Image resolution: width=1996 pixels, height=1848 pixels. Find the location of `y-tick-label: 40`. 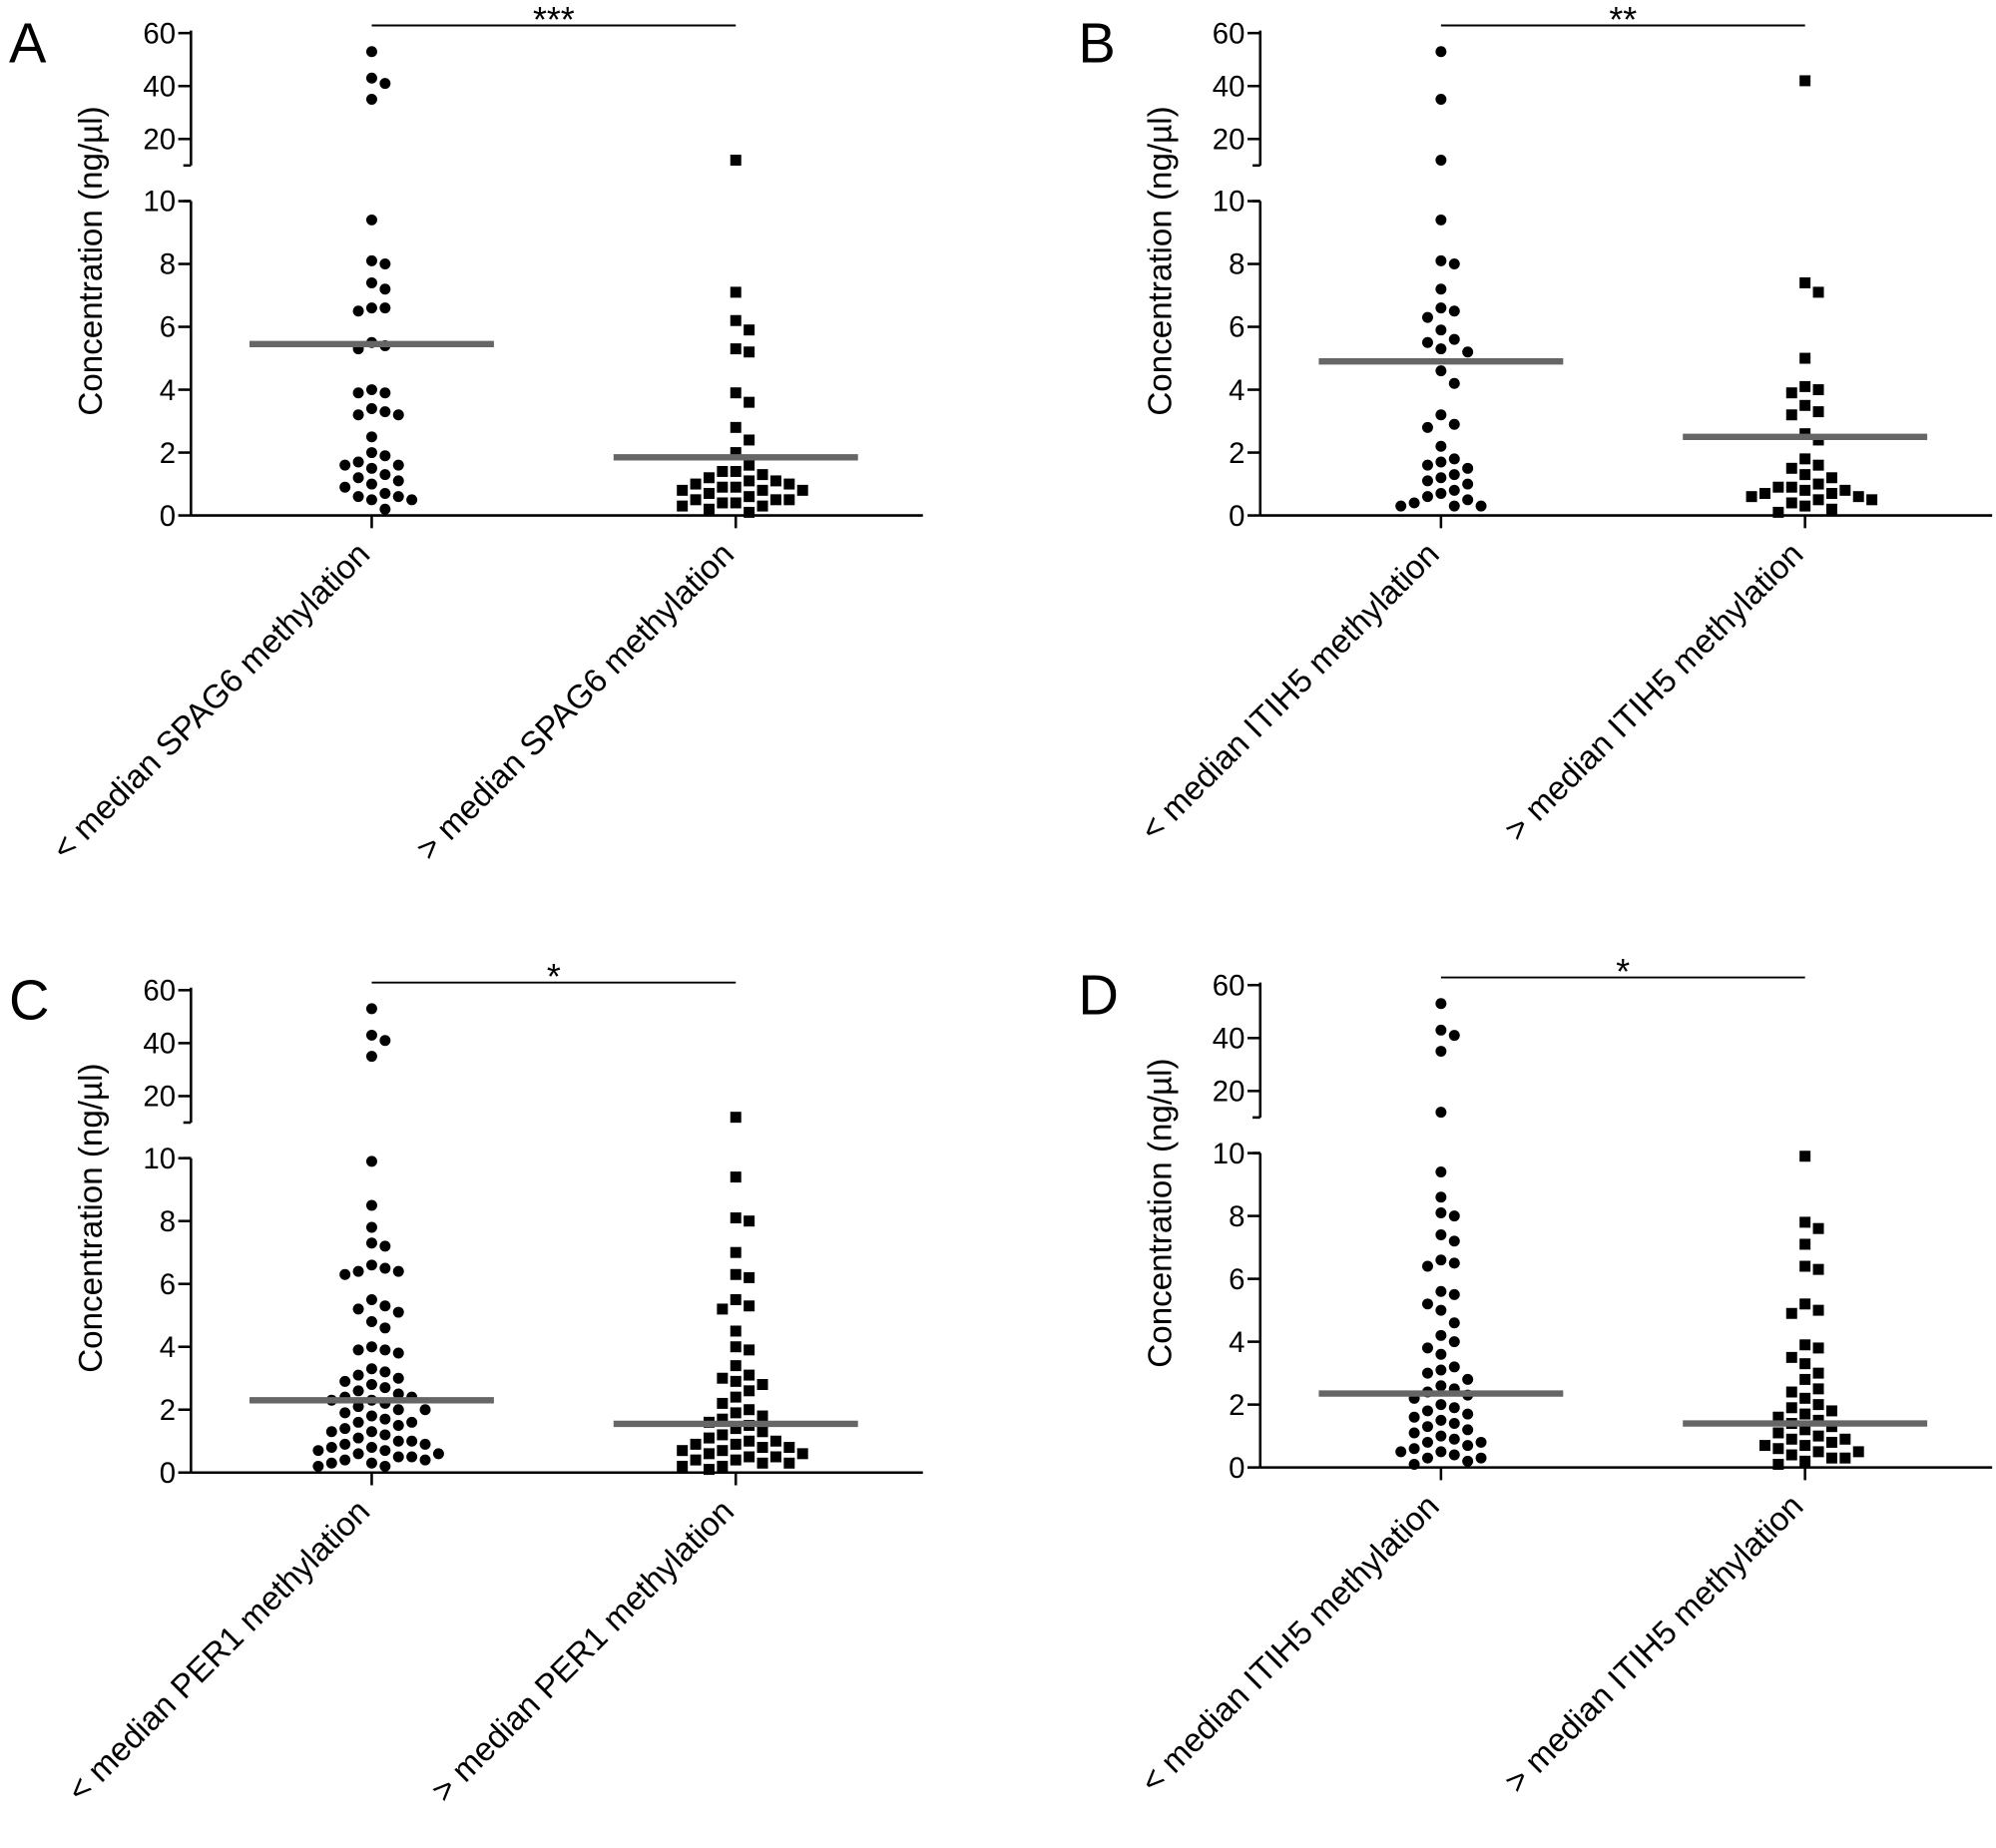

y-tick-label: 40 is located at coordinates (159, 1045).